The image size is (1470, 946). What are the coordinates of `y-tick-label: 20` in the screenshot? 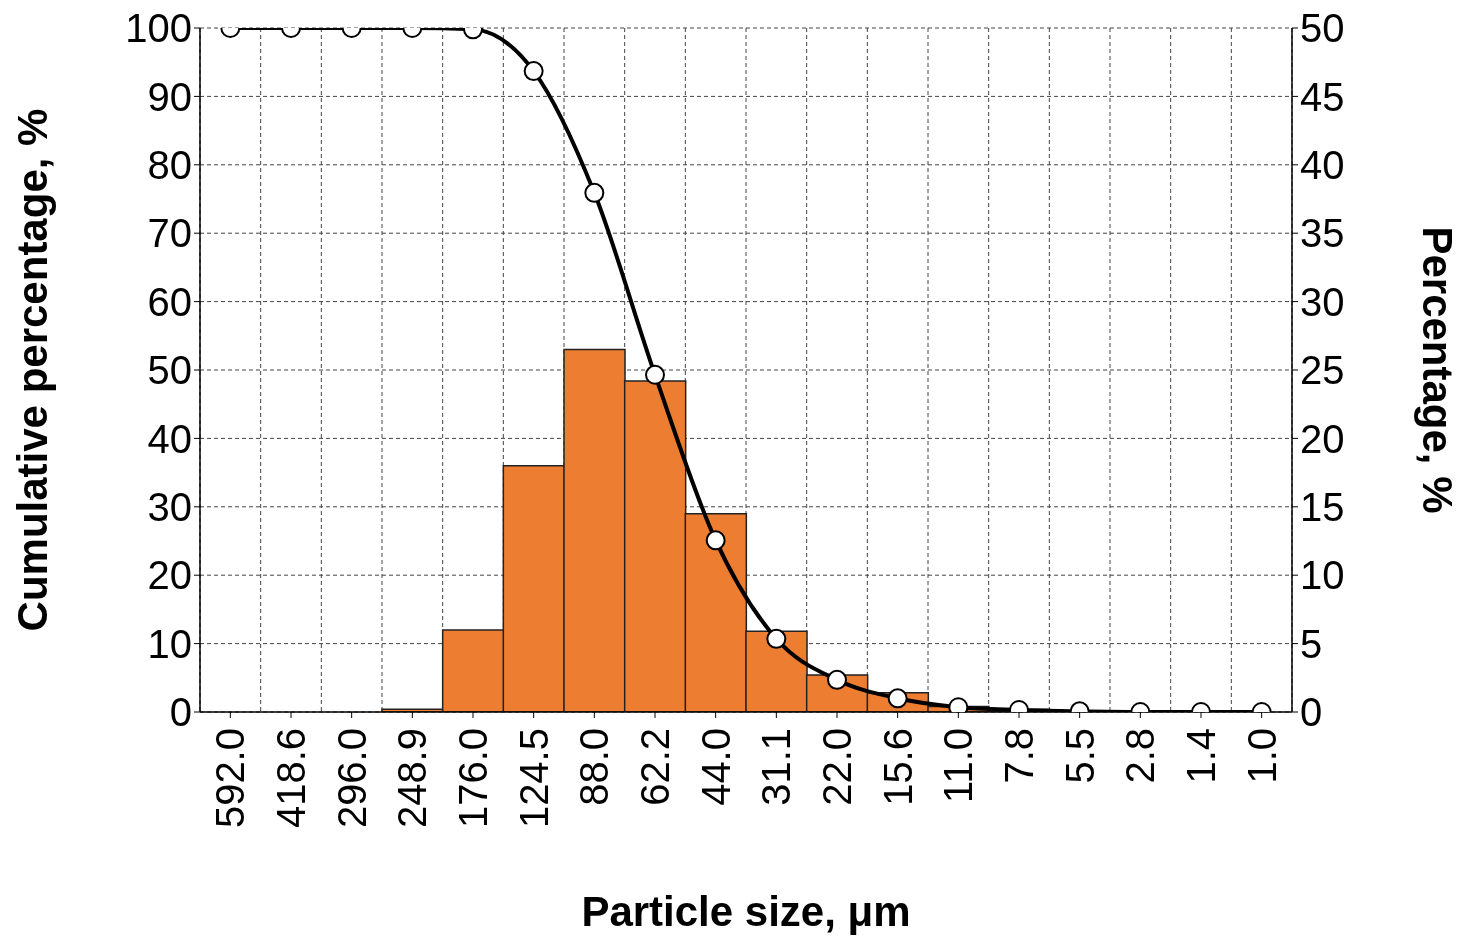 It's located at (169, 575).